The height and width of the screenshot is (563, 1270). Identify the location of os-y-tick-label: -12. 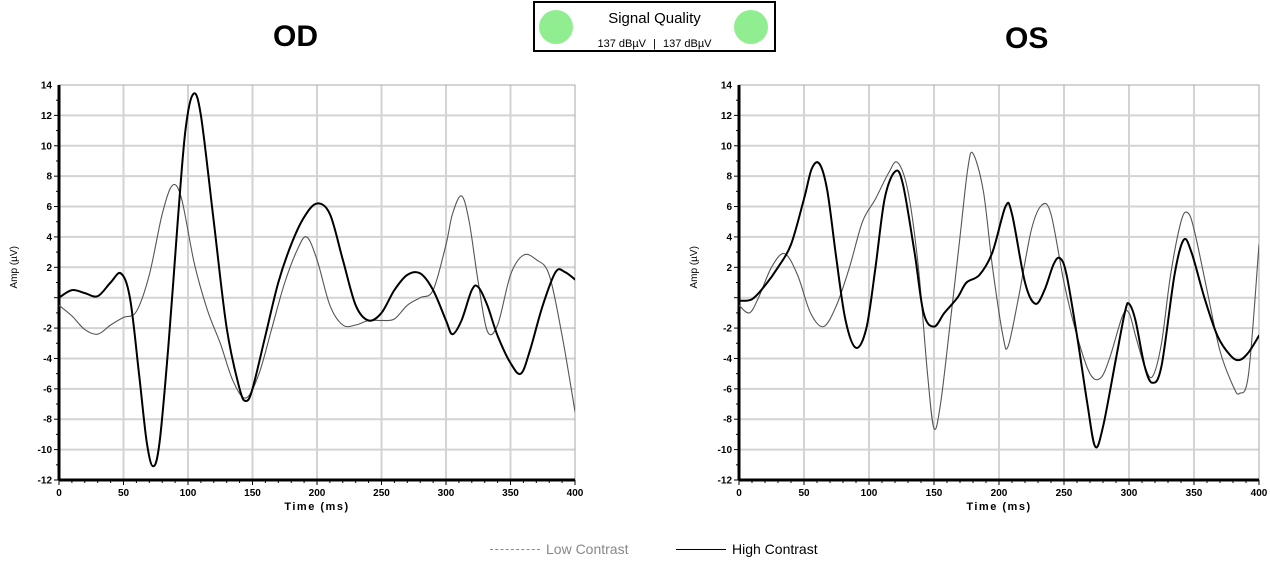
(725, 481).